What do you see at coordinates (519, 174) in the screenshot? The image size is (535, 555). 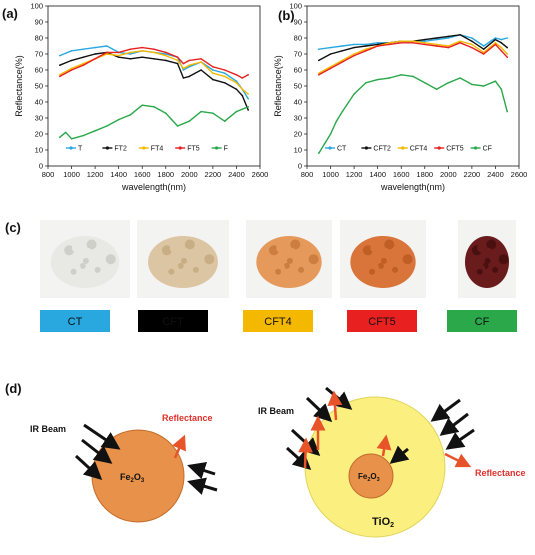 I see `x-tick-label: 2600` at bounding box center [519, 174].